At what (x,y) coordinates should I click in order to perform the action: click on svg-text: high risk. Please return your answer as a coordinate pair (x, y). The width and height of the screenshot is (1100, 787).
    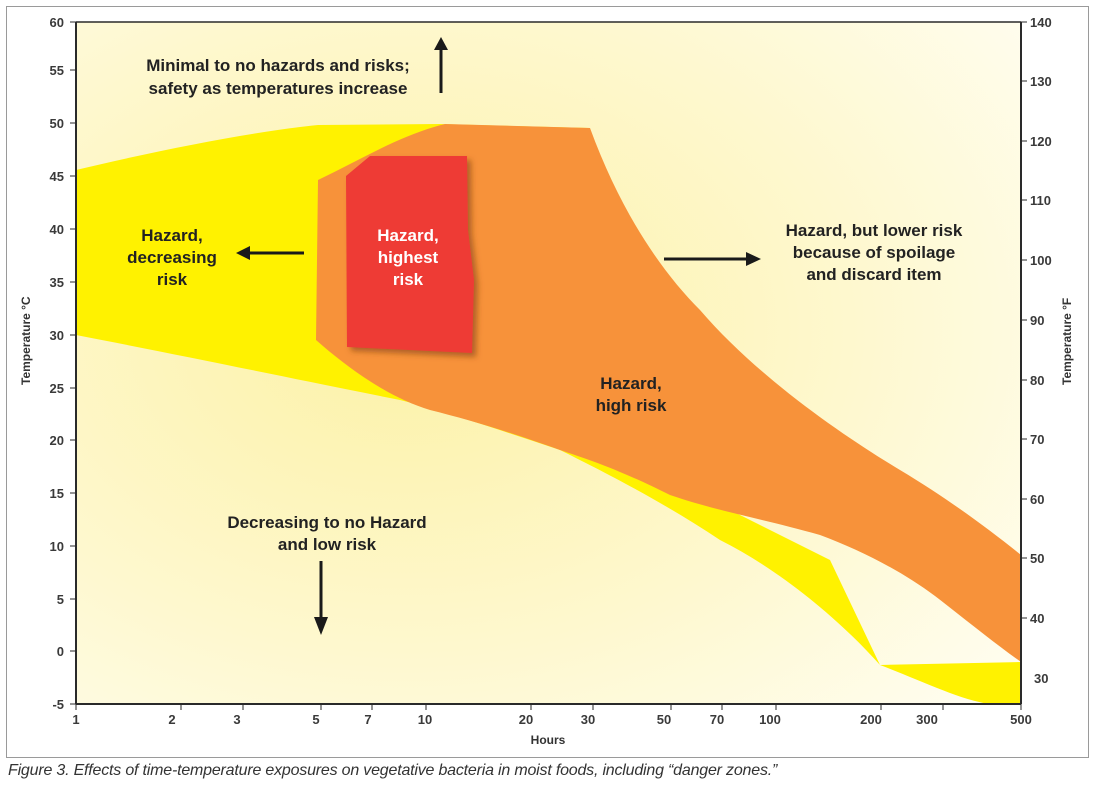
    Looking at the image, I should click on (631, 405).